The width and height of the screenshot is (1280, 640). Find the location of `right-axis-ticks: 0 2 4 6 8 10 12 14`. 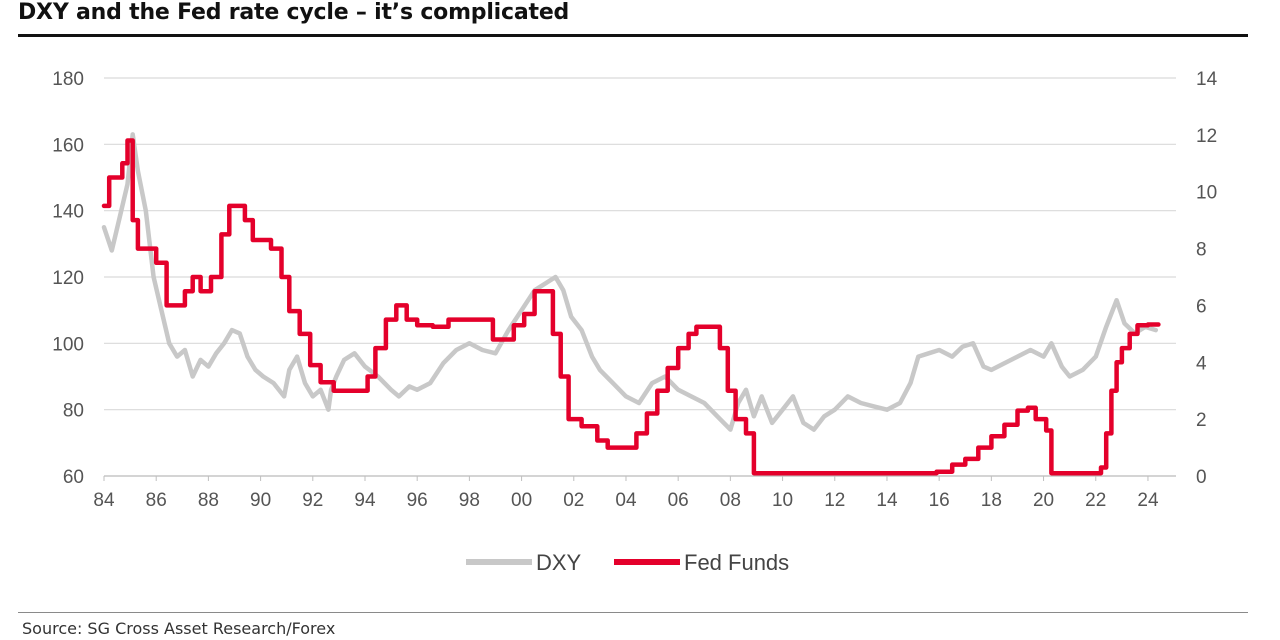

right-axis-ticks: 0 2 4 6 8 10 12 14 is located at coordinates (1207, 278).